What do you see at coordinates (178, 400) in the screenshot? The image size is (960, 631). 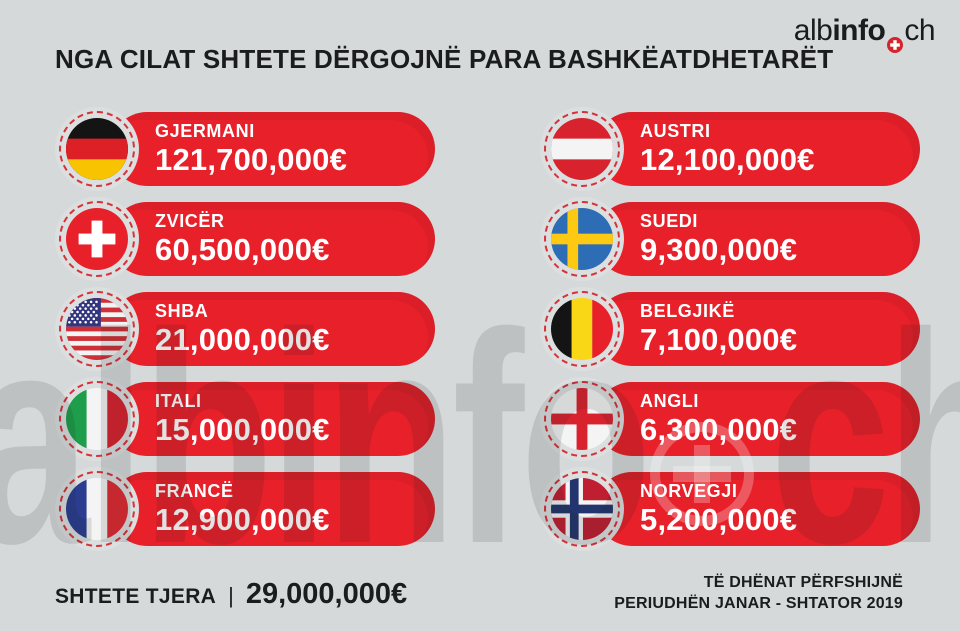 I see `country-name: ITALI` at bounding box center [178, 400].